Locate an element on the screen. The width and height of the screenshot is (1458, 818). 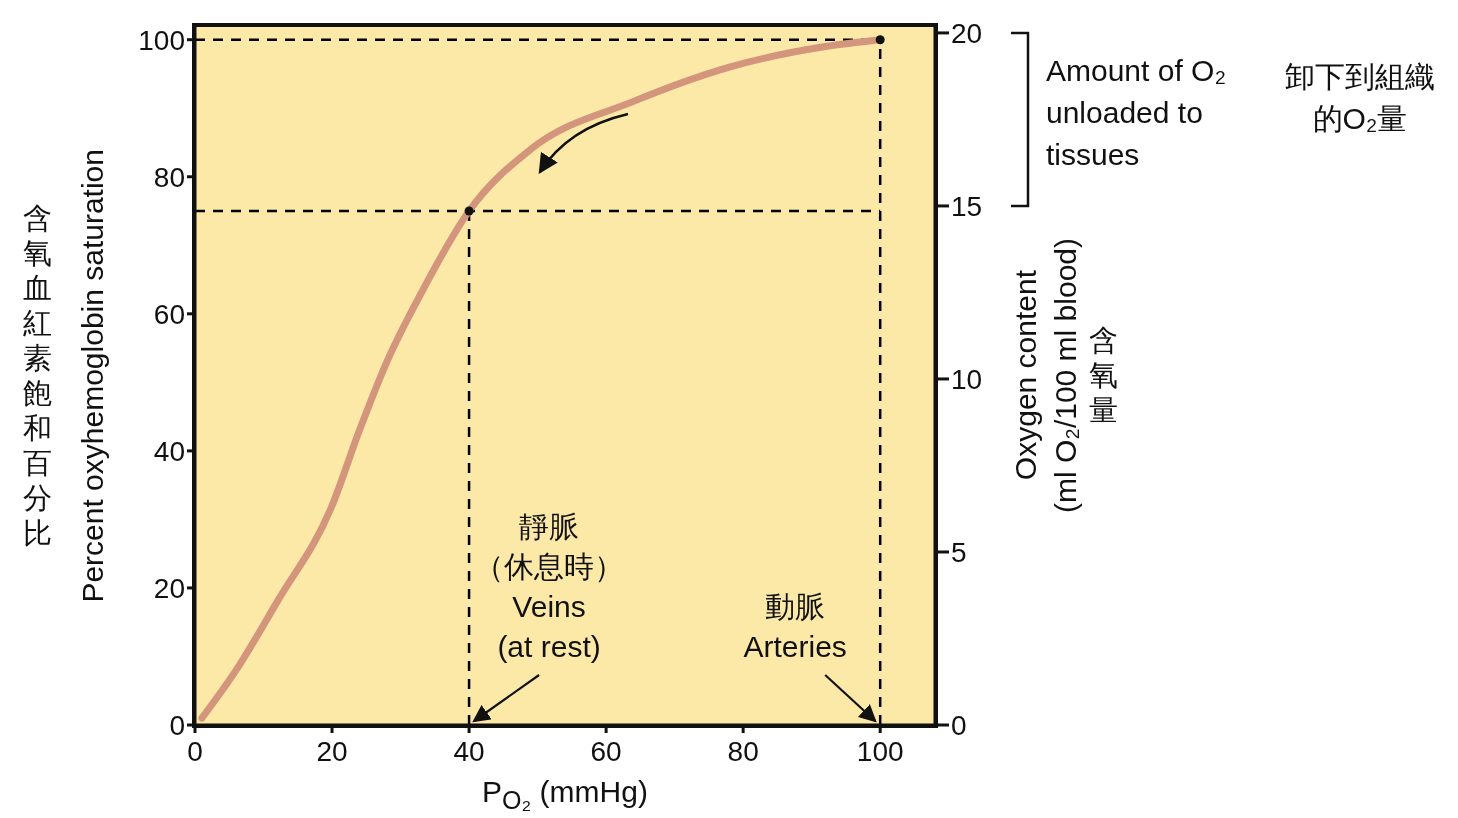
annotation: 靜脈（休息時） Veins (at rest) is located at coordinates (549, 587).